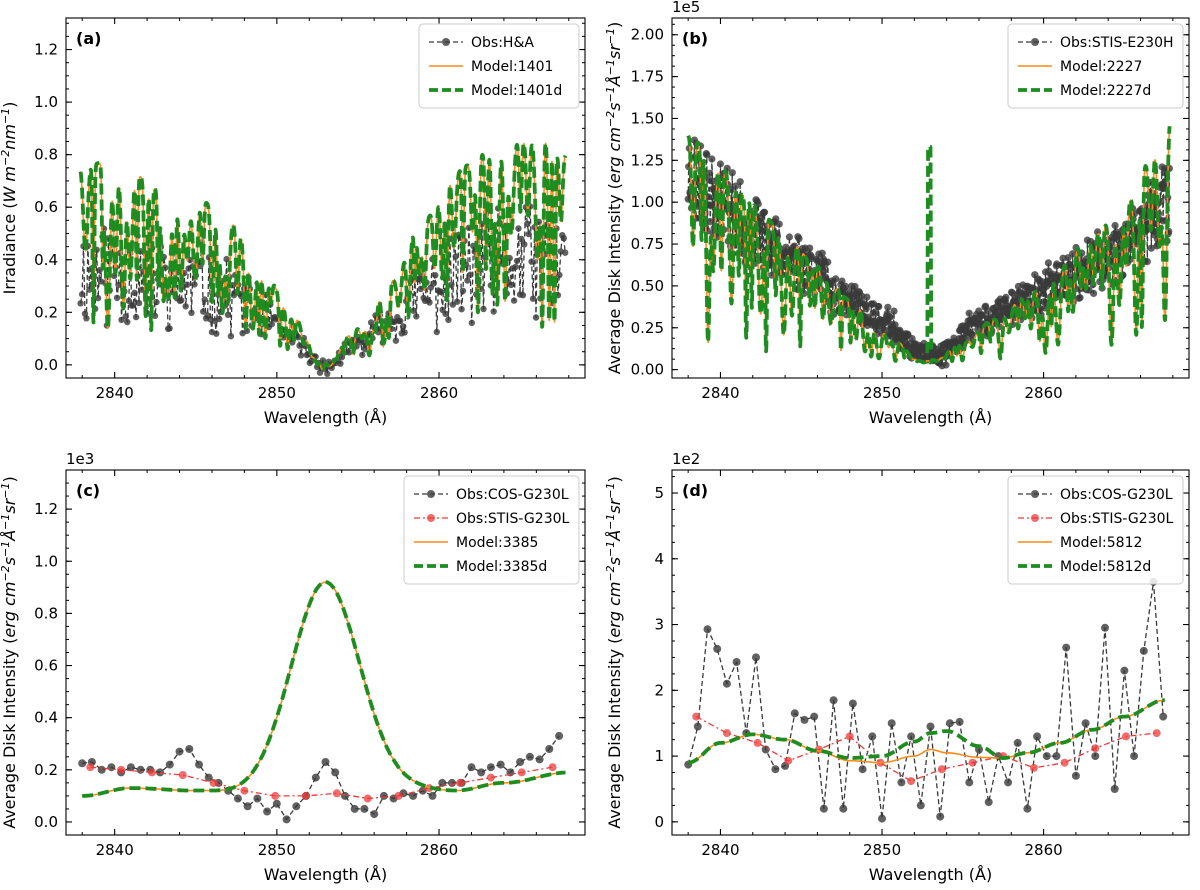  What do you see at coordinates (1105, 567) in the screenshot?
I see `legend-label: Model:5812d` at bounding box center [1105, 567].